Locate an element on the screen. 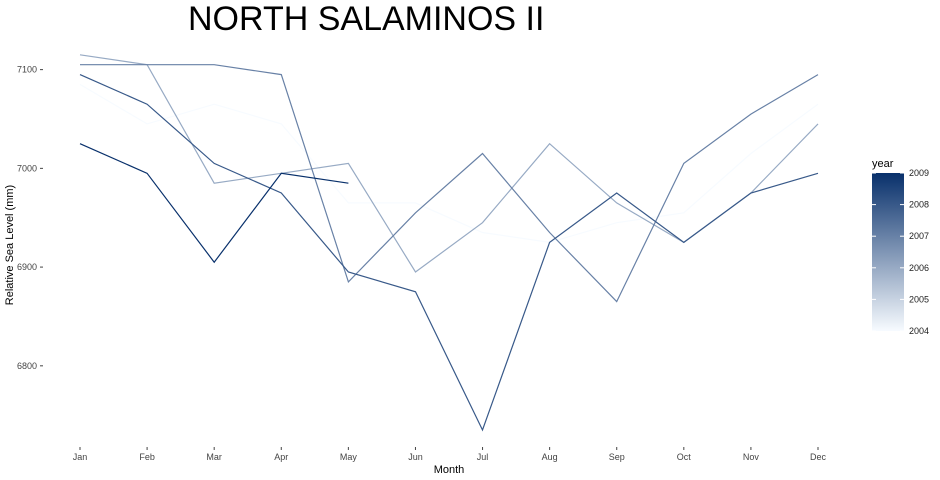  legend-tick-label: 2007 is located at coordinates (919, 236).